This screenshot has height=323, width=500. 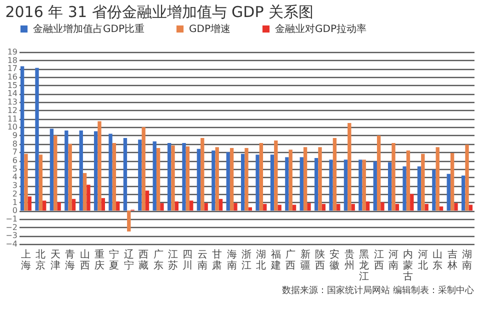 What do you see at coordinates (393, 260) in the screenshot?
I see `x-tick-label: 河南` at bounding box center [393, 260].